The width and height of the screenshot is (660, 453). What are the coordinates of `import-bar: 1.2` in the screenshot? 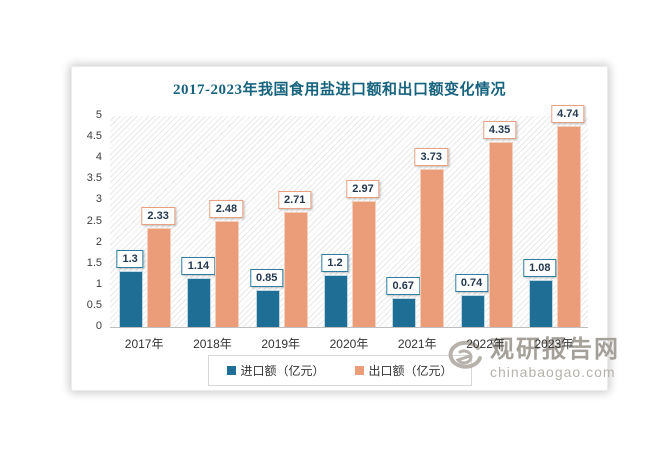 It's located at (335, 290).